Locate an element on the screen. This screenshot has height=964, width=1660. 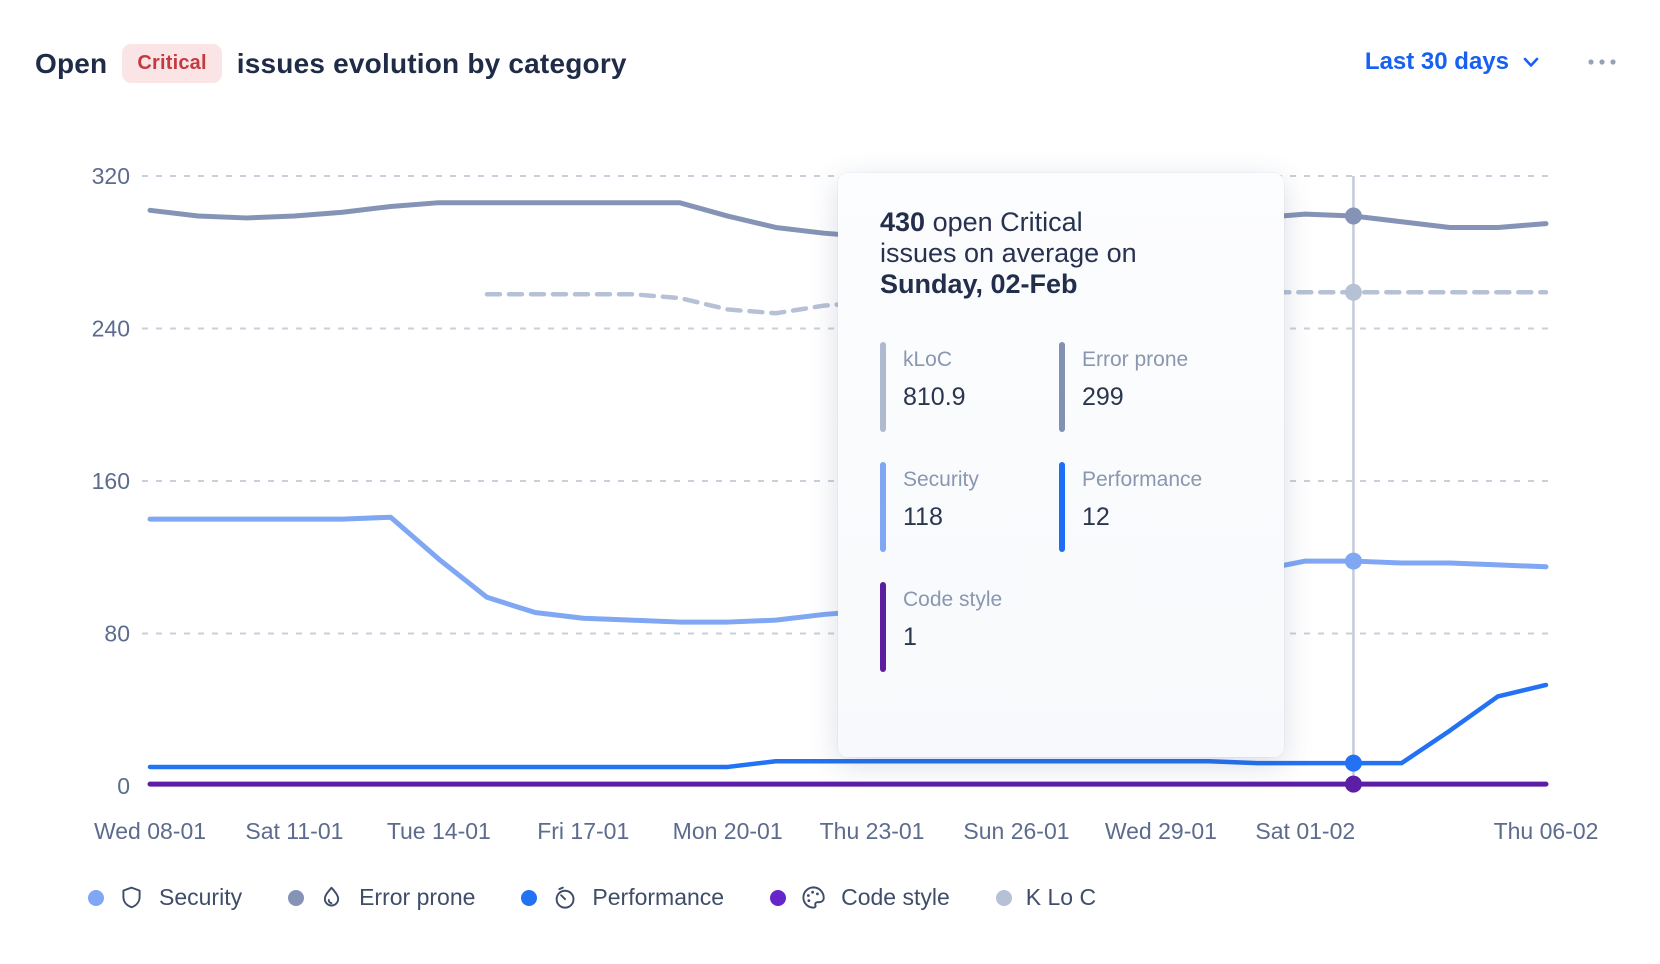
legend-item-kloc: K Lo C is located at coordinates (1046, 897).